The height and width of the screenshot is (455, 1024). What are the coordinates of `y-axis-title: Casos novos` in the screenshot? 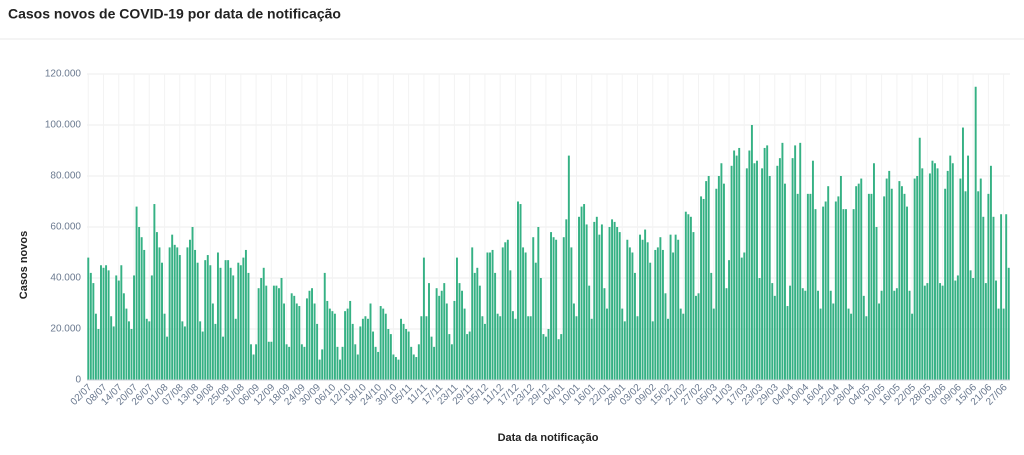 It's located at (24, 265).